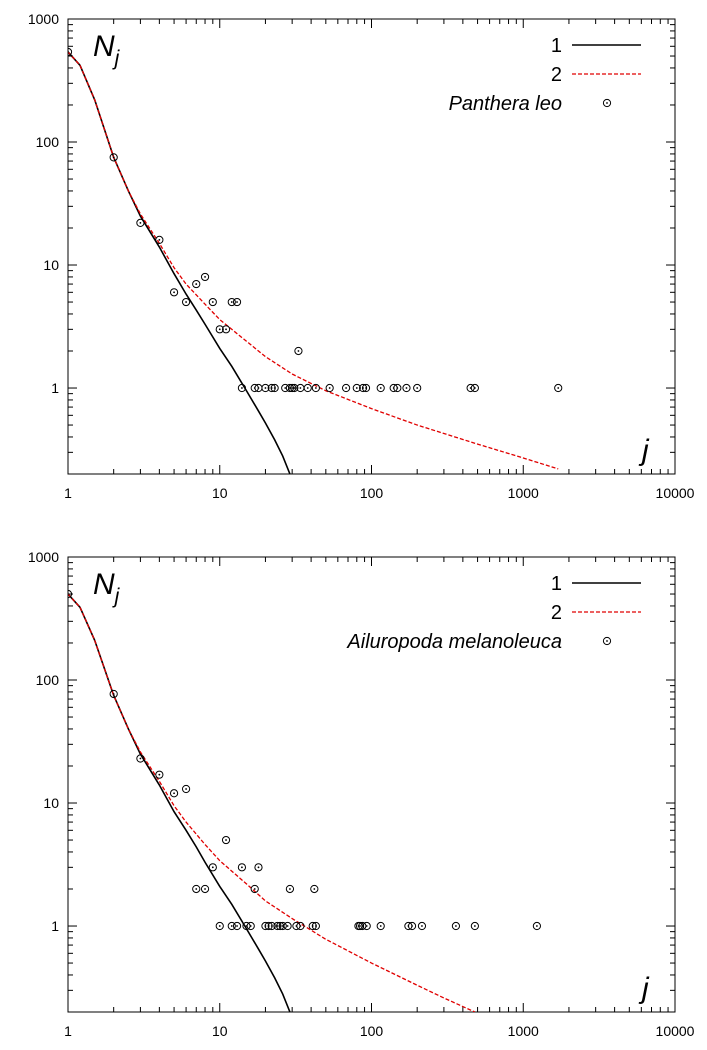 The image size is (707, 1050). I want to click on legend-swatch-panthera-leo, so click(606, 102).